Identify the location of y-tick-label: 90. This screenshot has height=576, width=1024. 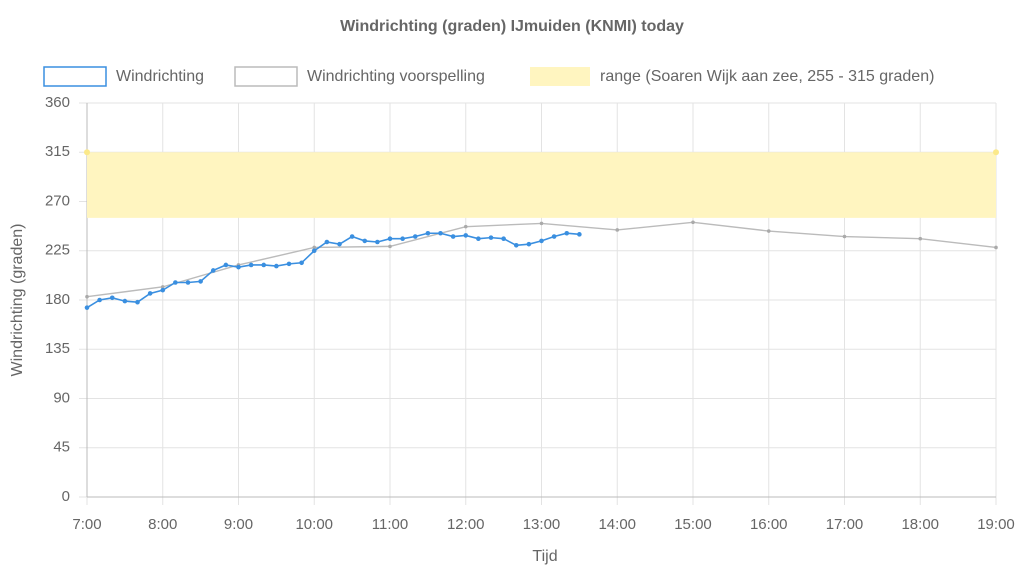
(61, 397).